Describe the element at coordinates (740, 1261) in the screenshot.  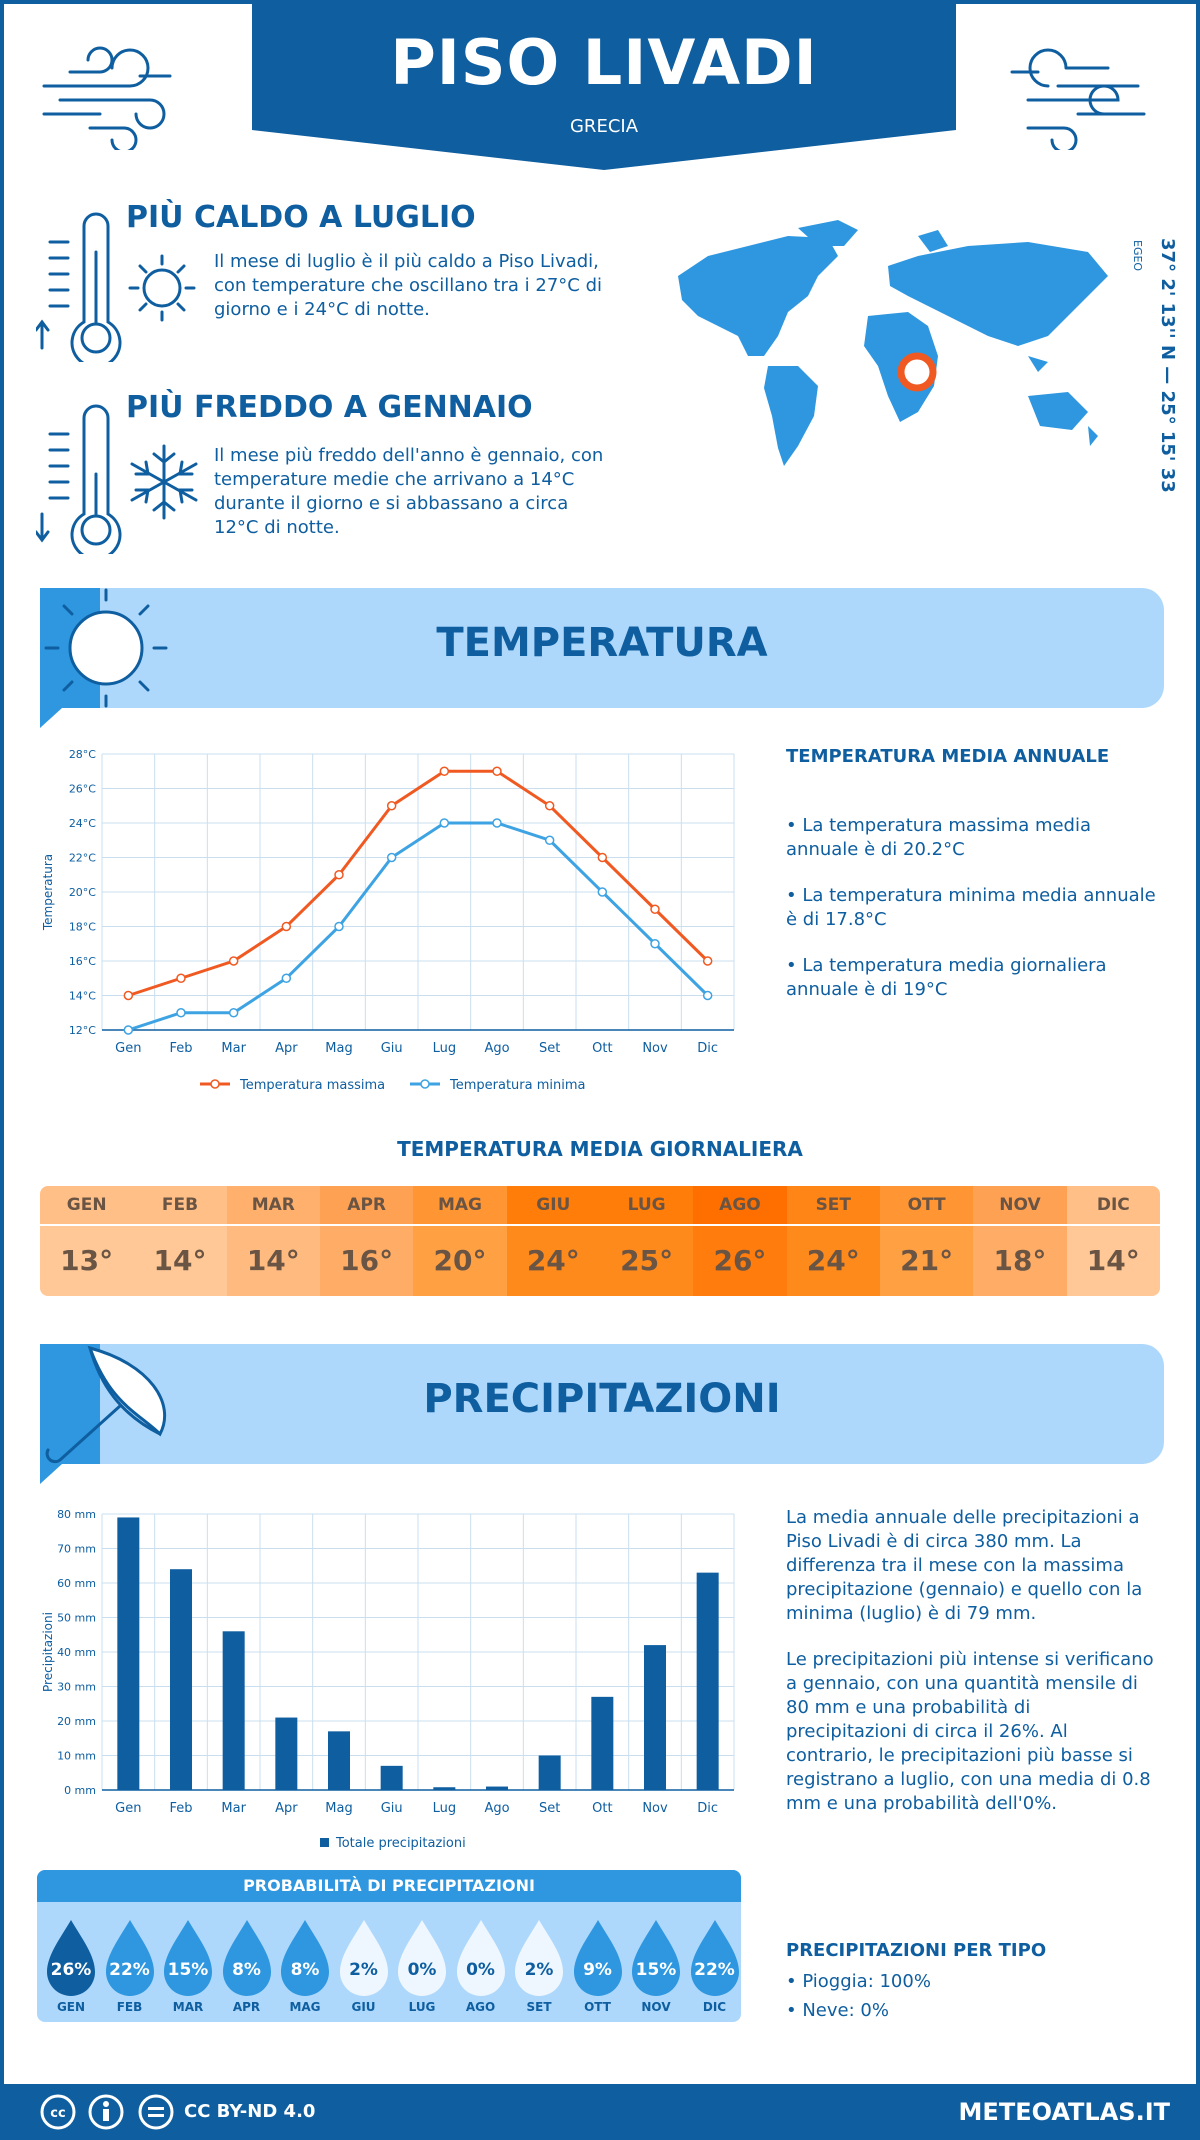
I see `daily-temp-value: 26°` at that location.